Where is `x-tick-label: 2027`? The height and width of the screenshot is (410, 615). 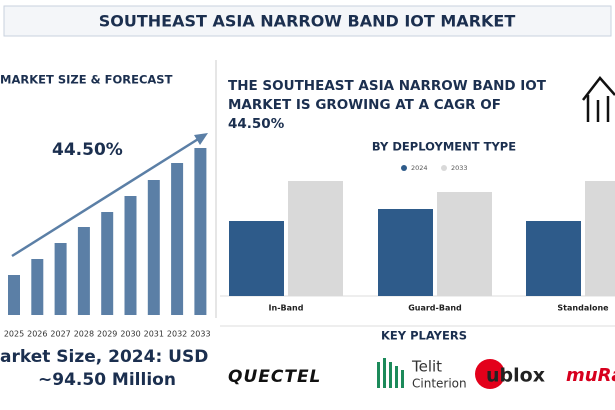
x-tick-label: 2027 is located at coordinates (60, 334).